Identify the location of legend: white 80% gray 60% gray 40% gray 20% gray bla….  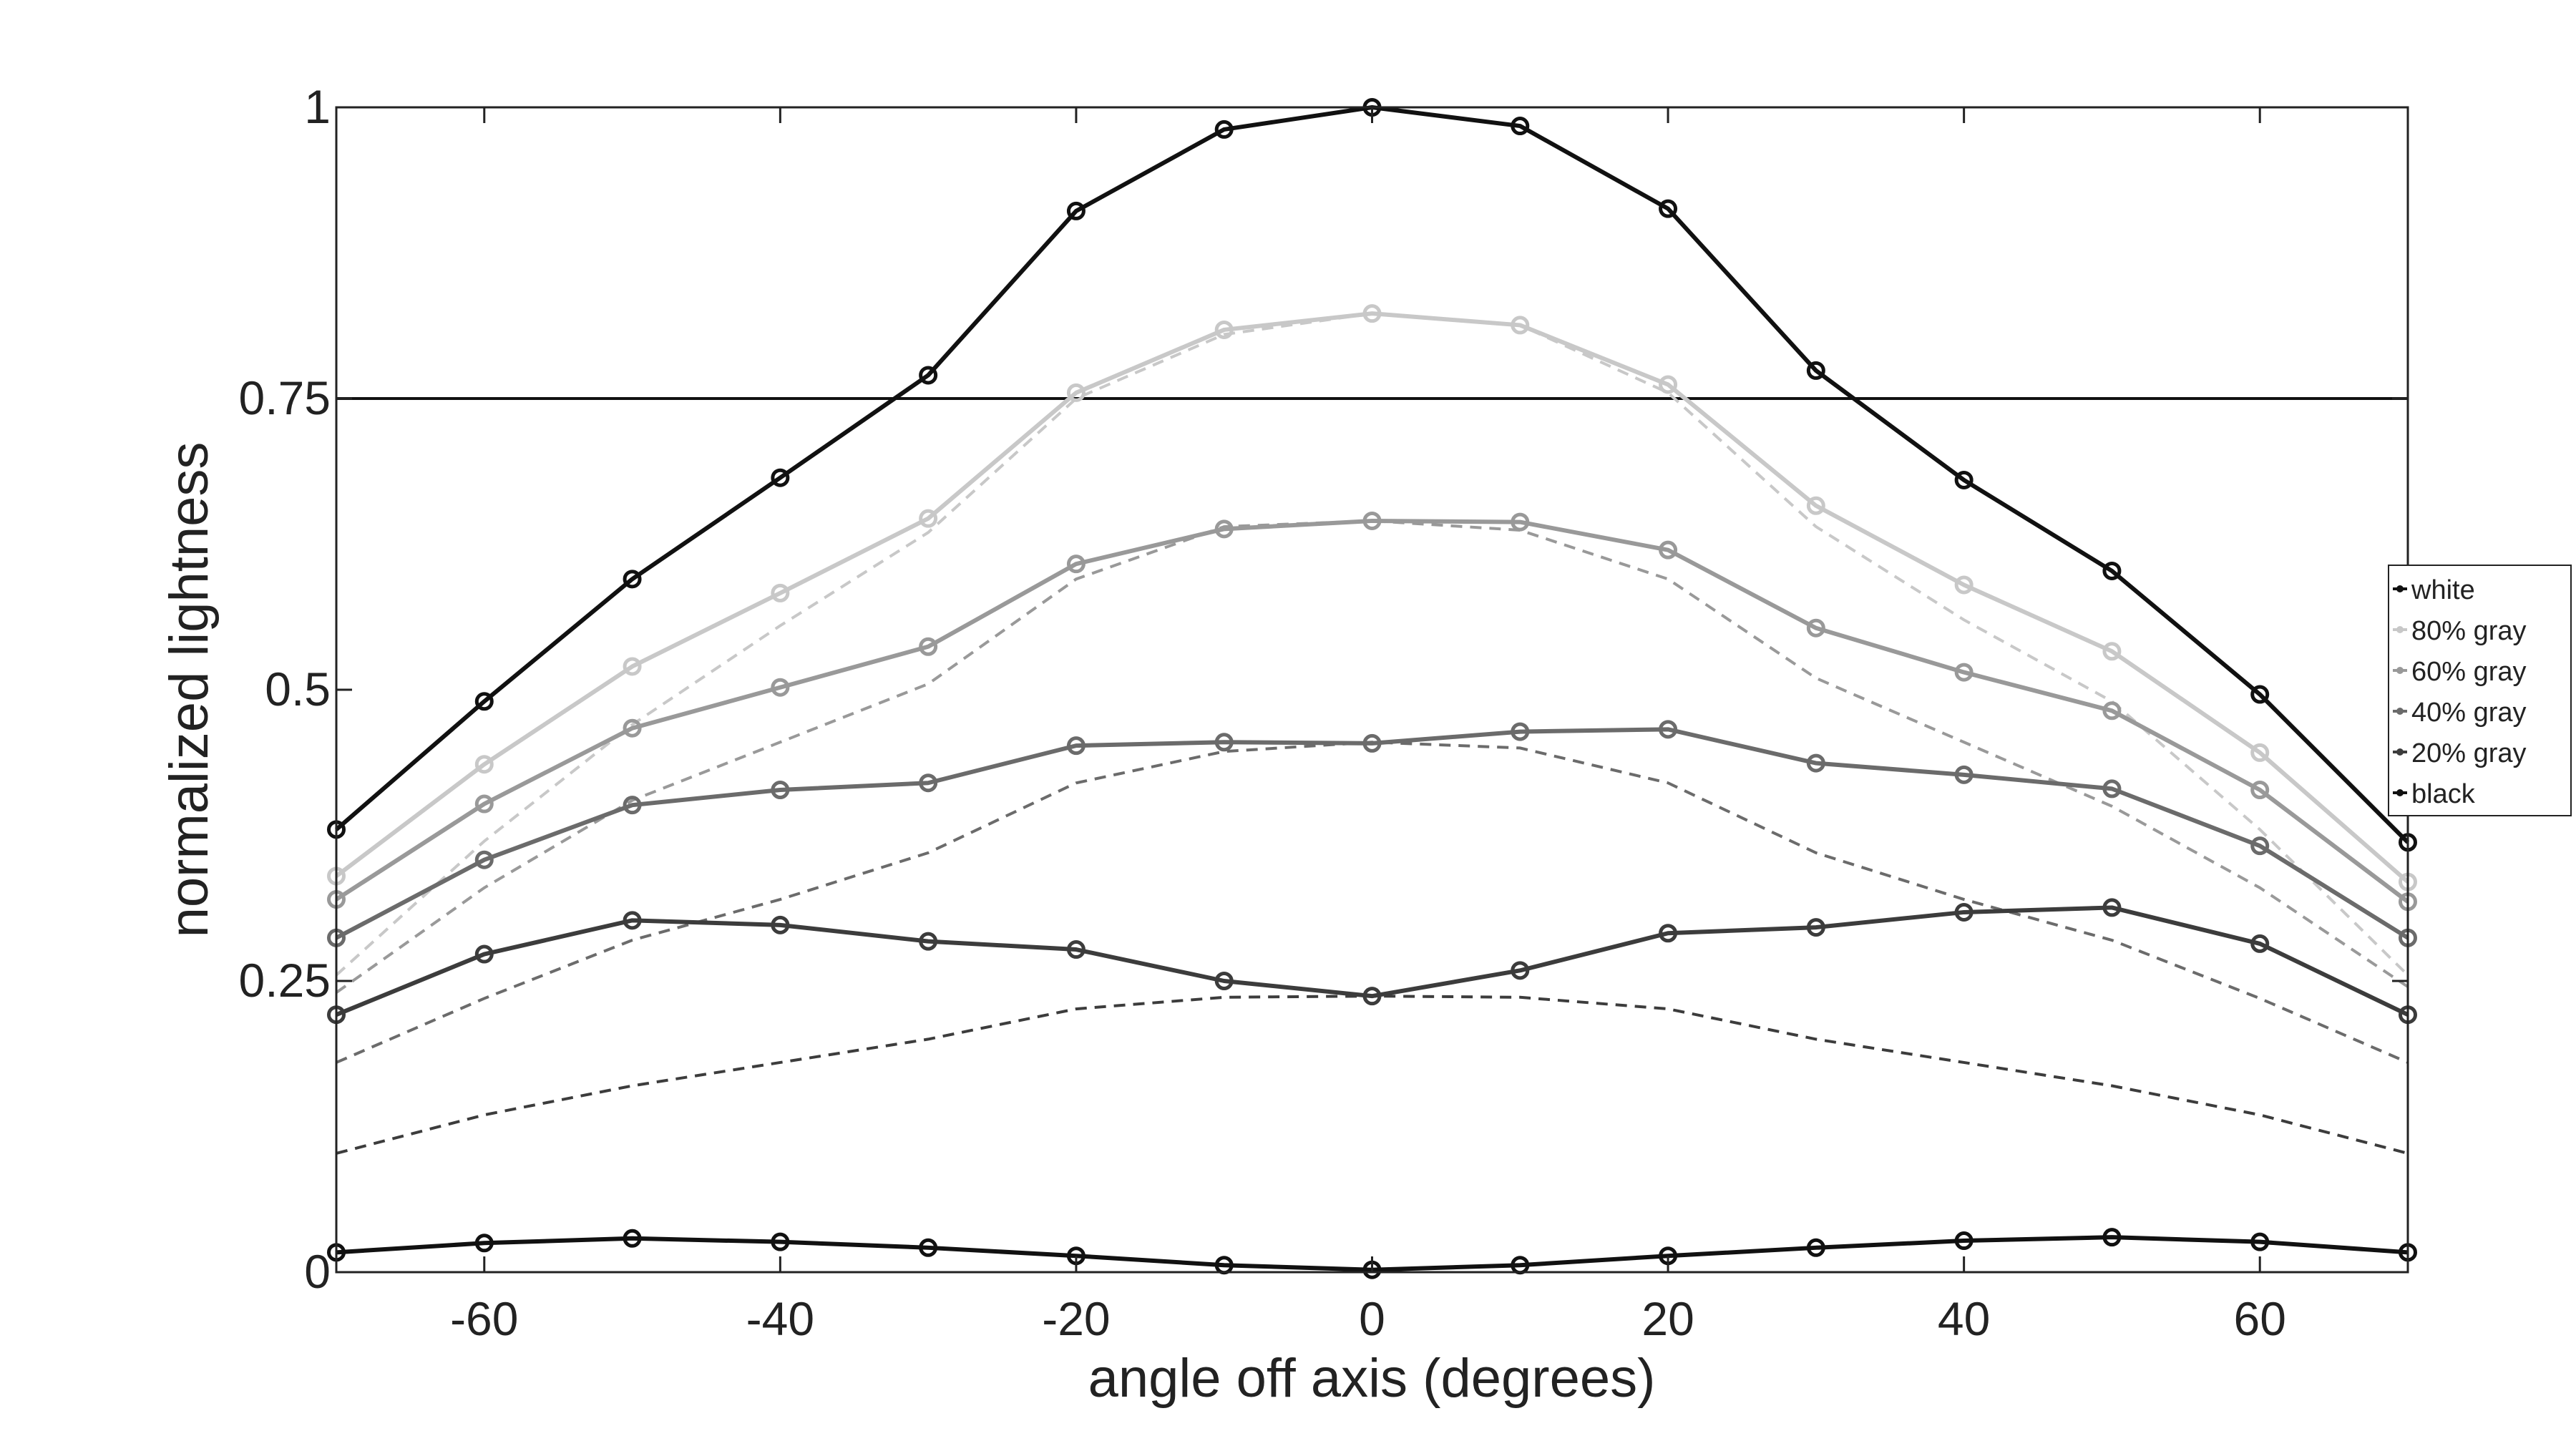
(2480, 690).